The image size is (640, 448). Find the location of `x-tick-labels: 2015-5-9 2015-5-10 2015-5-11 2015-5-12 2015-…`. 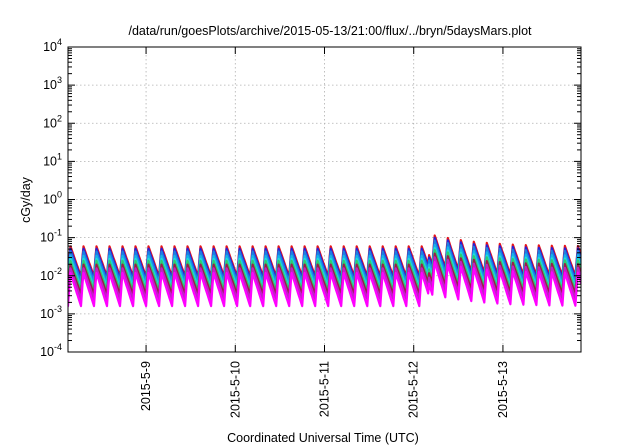

x-tick-labels: 2015-5-9 2015-5-10 2015-5-11 2015-5-12 2015-… is located at coordinates (324, 389).